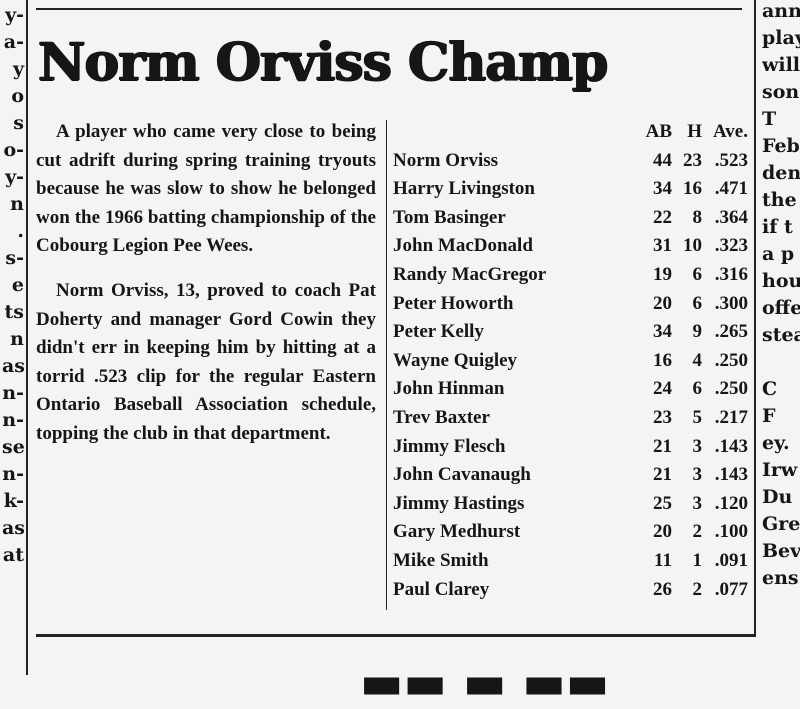 The image size is (800, 709). Describe the element at coordinates (464, 189) in the screenshot. I see `player-name: Harry Livingston` at that location.